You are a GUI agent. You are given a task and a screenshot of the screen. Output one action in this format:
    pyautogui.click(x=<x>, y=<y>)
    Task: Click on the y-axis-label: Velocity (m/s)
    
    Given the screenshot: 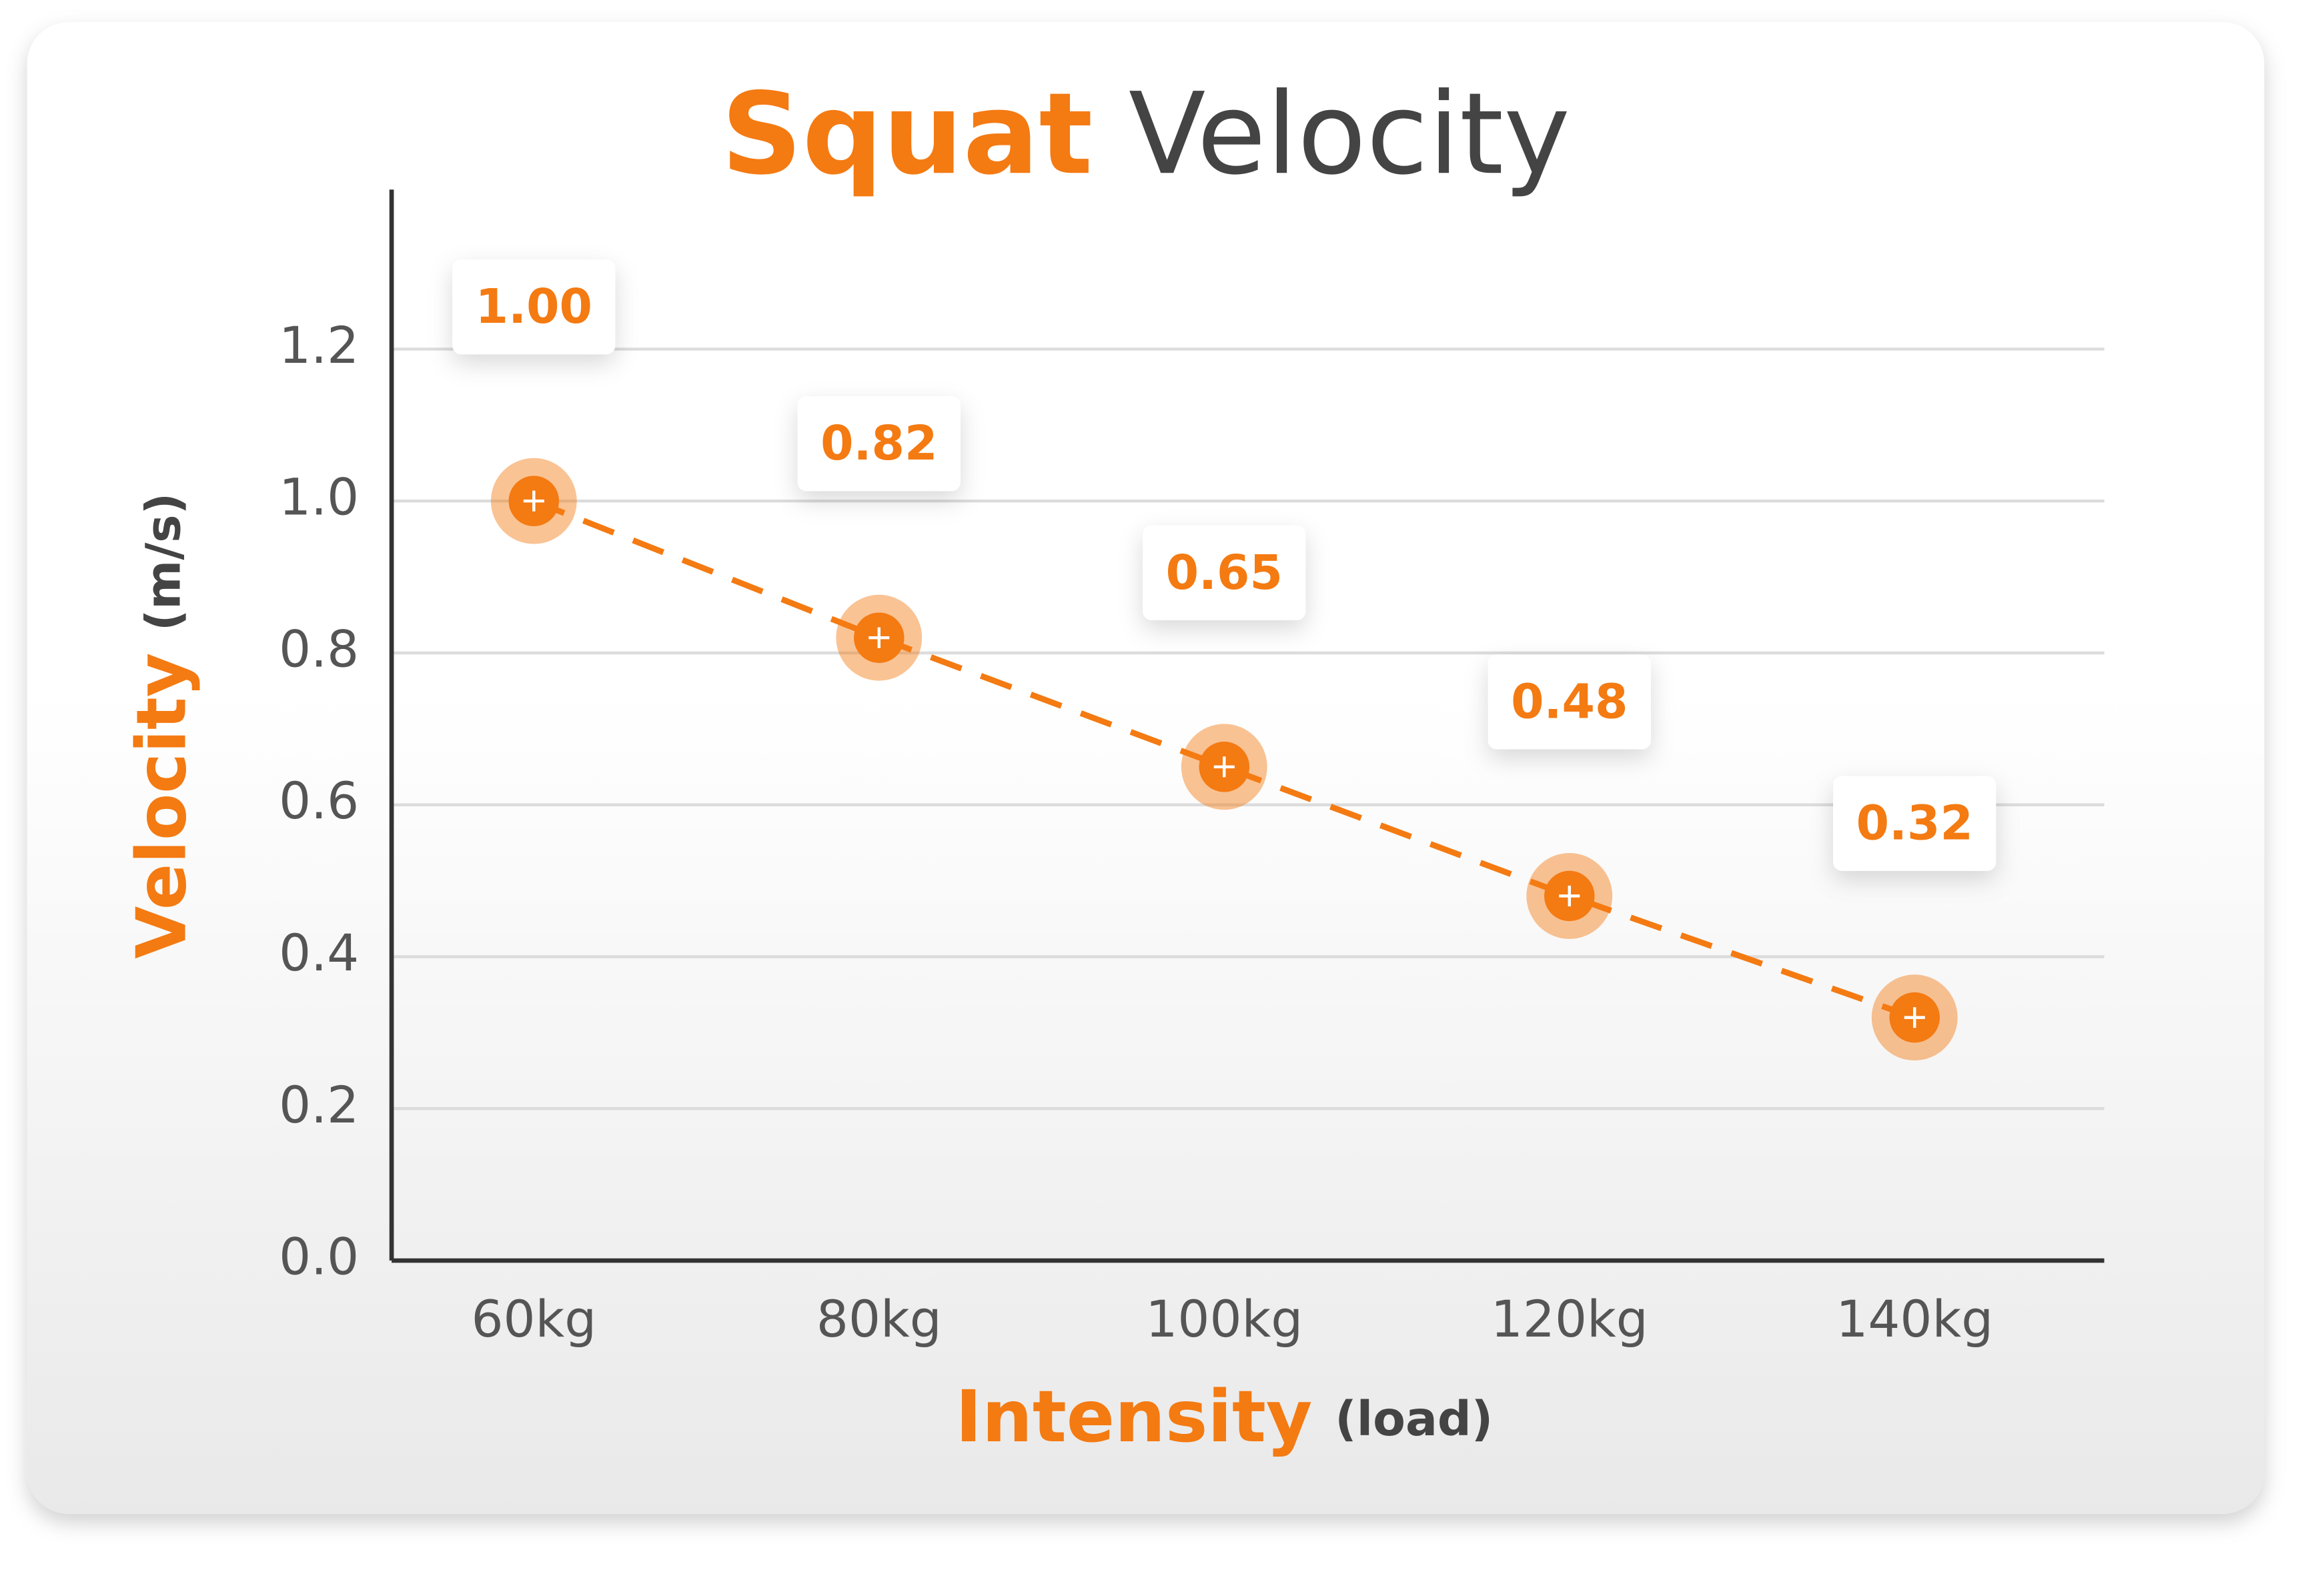 What is the action you would take?
    pyautogui.click(x=161, y=726)
    